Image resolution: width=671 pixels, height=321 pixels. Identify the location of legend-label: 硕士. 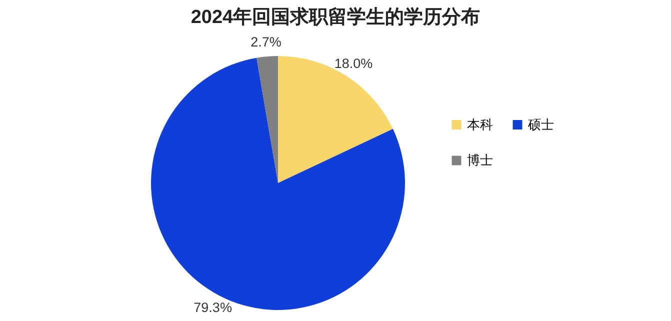
(540, 124).